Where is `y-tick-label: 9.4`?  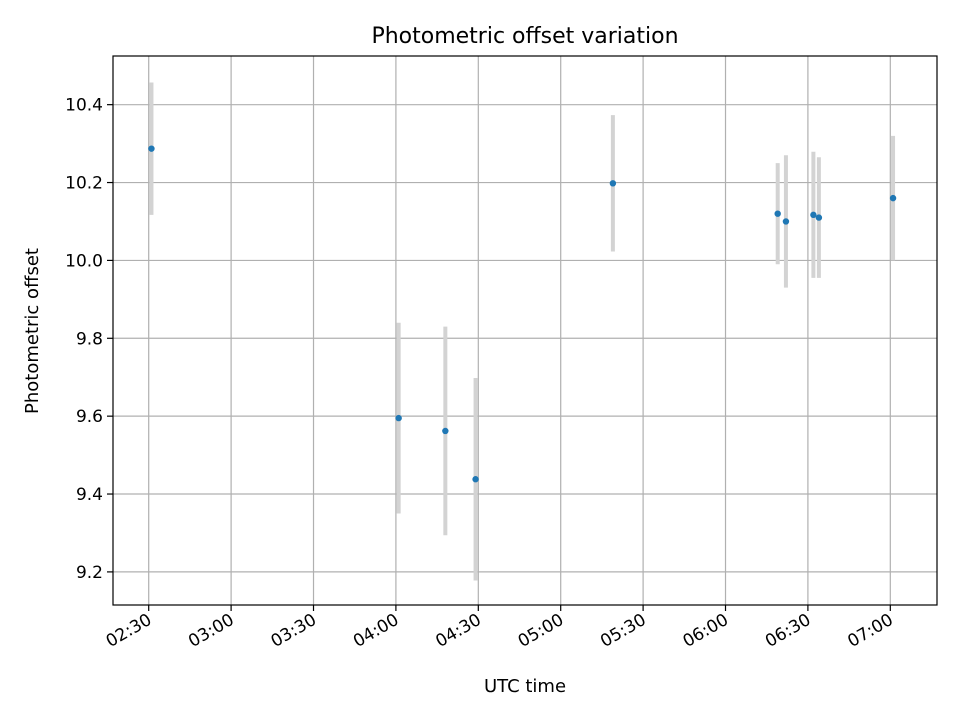 y-tick-label: 9.4 is located at coordinates (89, 495).